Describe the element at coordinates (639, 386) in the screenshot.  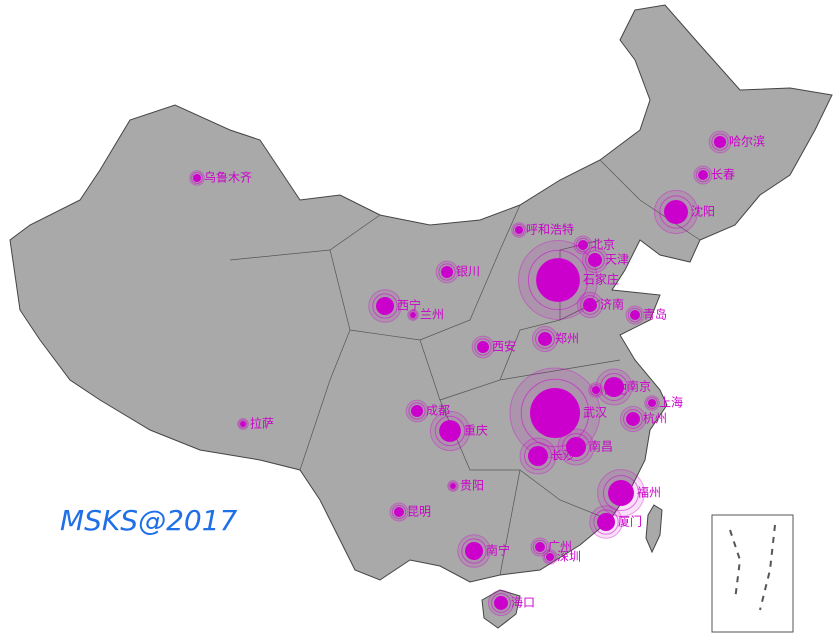
I see `city-label: 南京` at that location.